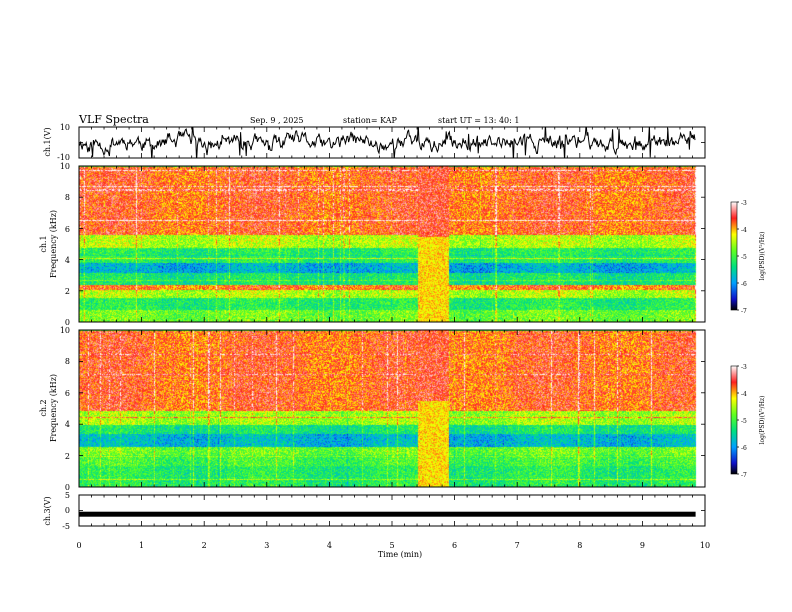  I want to click on cb2-tick-4: -4, so click(744, 394).